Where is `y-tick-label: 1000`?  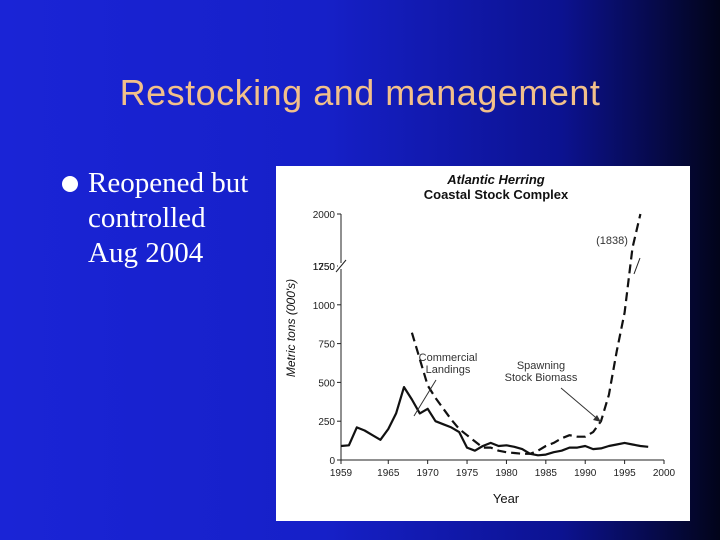 y-tick-label: 1000 is located at coordinates (324, 306).